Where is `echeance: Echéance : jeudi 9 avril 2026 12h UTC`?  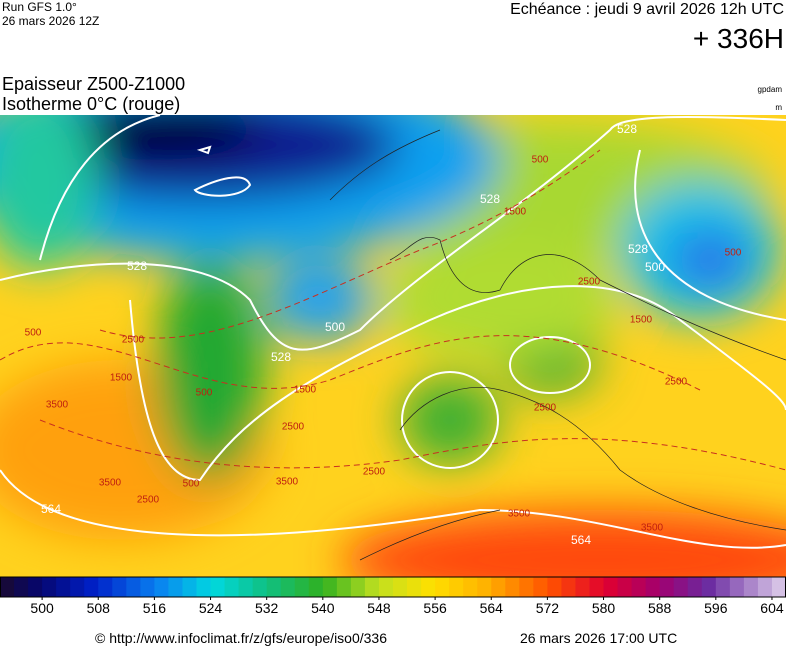
echeance: Echéance : jeudi 9 avril 2026 12h UTC is located at coordinates (647, 9).